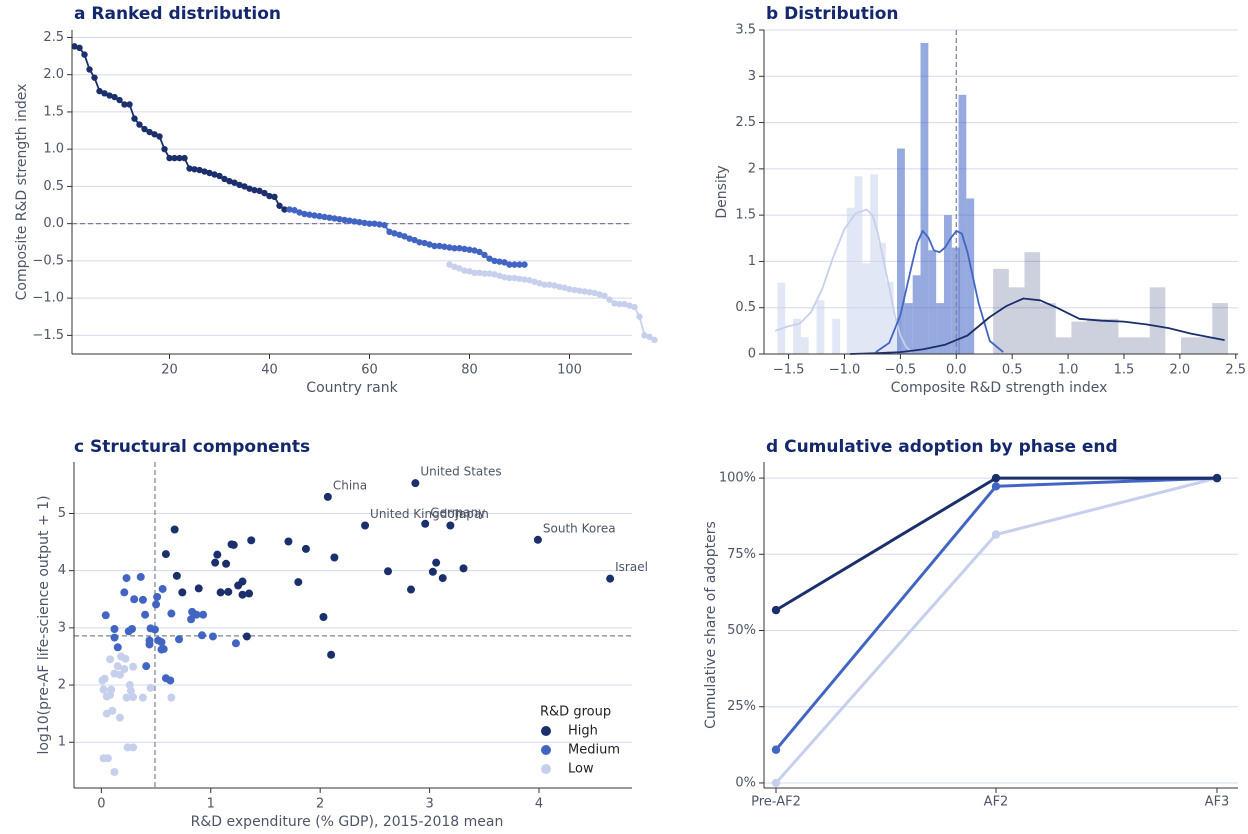 The image size is (1248, 834). I want to click on panel-a-title: a Ranked distribution, so click(177, 14).